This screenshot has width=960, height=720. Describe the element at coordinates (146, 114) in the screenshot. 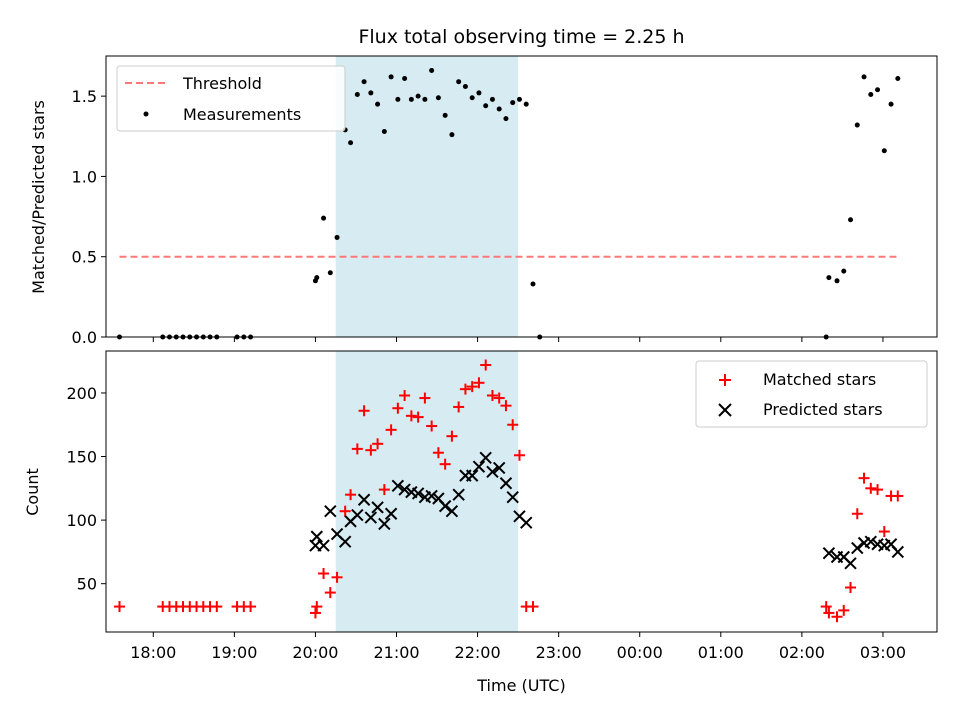

I see `measurements-legend-marker` at that location.